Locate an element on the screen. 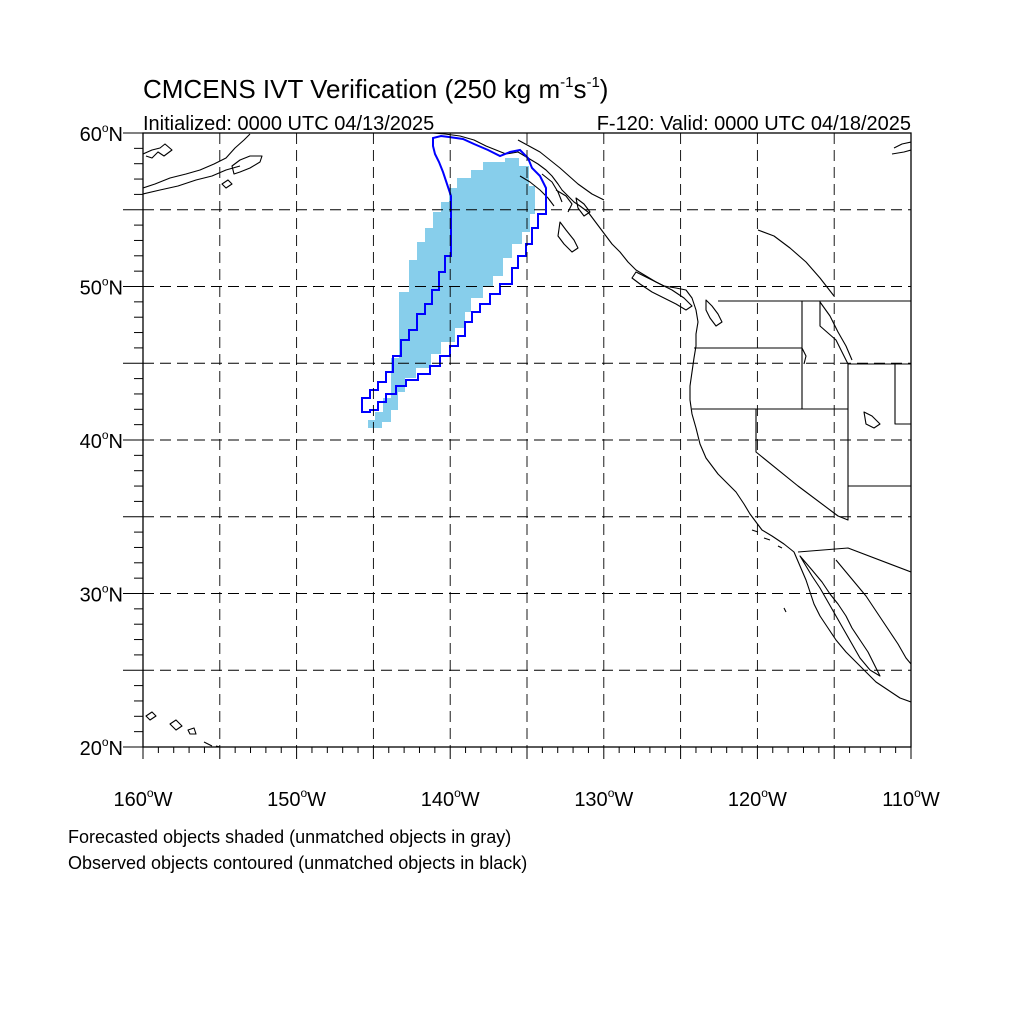 The height and width of the screenshot is (1024, 1024). lat-label: 20oN is located at coordinates (101, 747).